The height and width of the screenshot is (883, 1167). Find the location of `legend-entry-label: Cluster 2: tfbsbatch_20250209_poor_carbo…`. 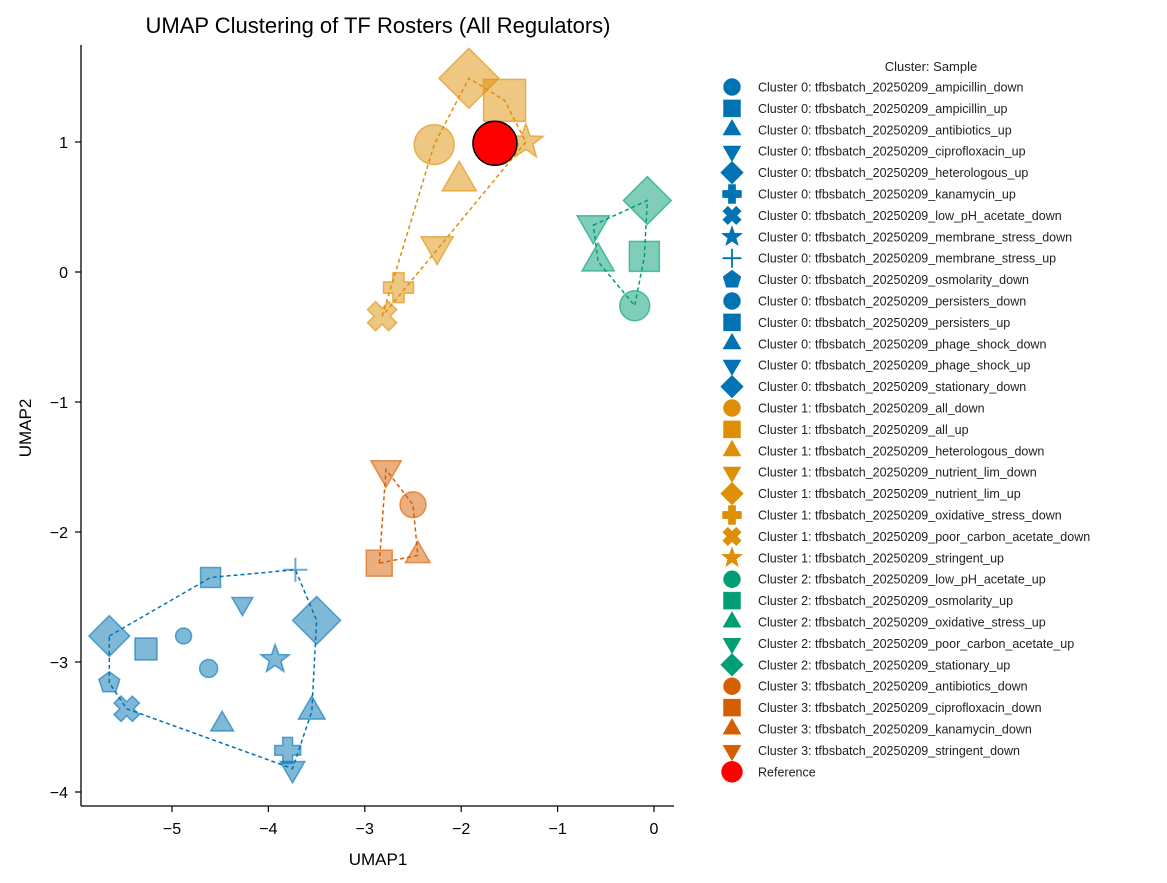

legend-entry-label: Cluster 2: tfbsbatch_20250209_poor_carbo… is located at coordinates (916, 644).